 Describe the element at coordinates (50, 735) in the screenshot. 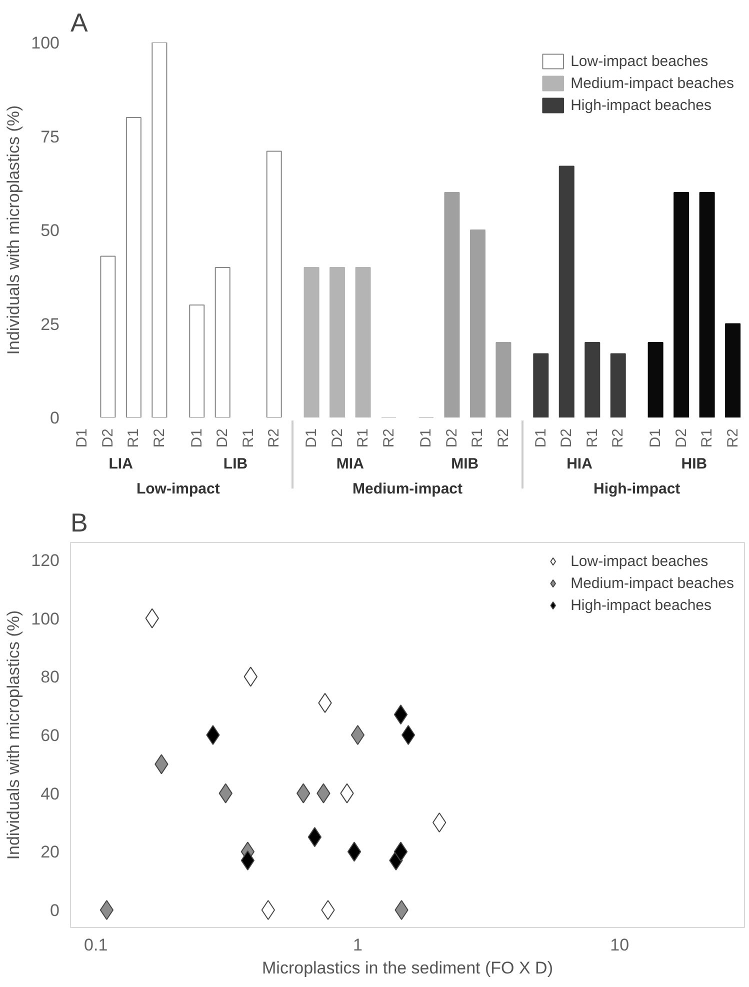

I see `y-tick-label: 60` at that location.